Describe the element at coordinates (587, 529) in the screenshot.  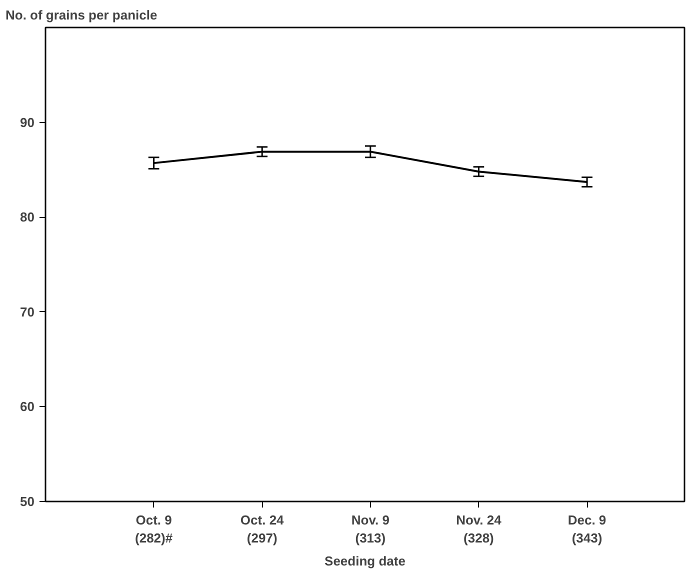
I see `x-tick-label: Dec. 9 (343)` at that location.